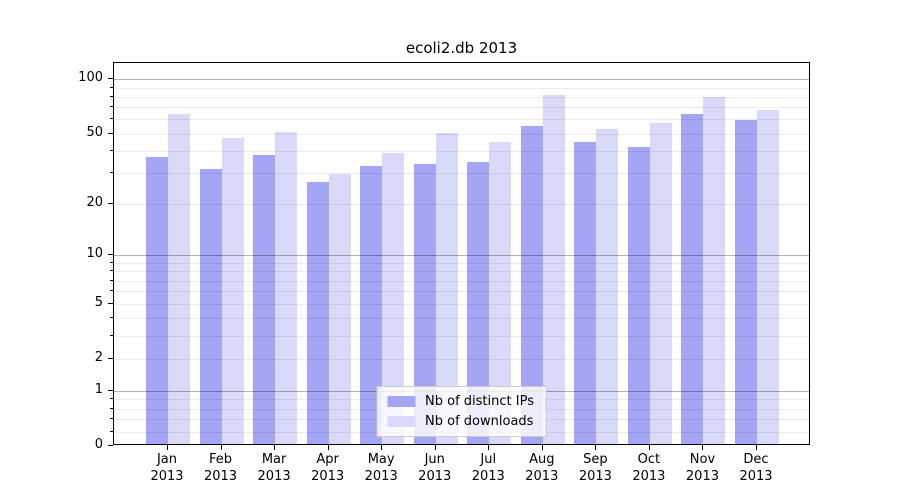  I want to click on x-tick-mark-aug, so click(542, 447).